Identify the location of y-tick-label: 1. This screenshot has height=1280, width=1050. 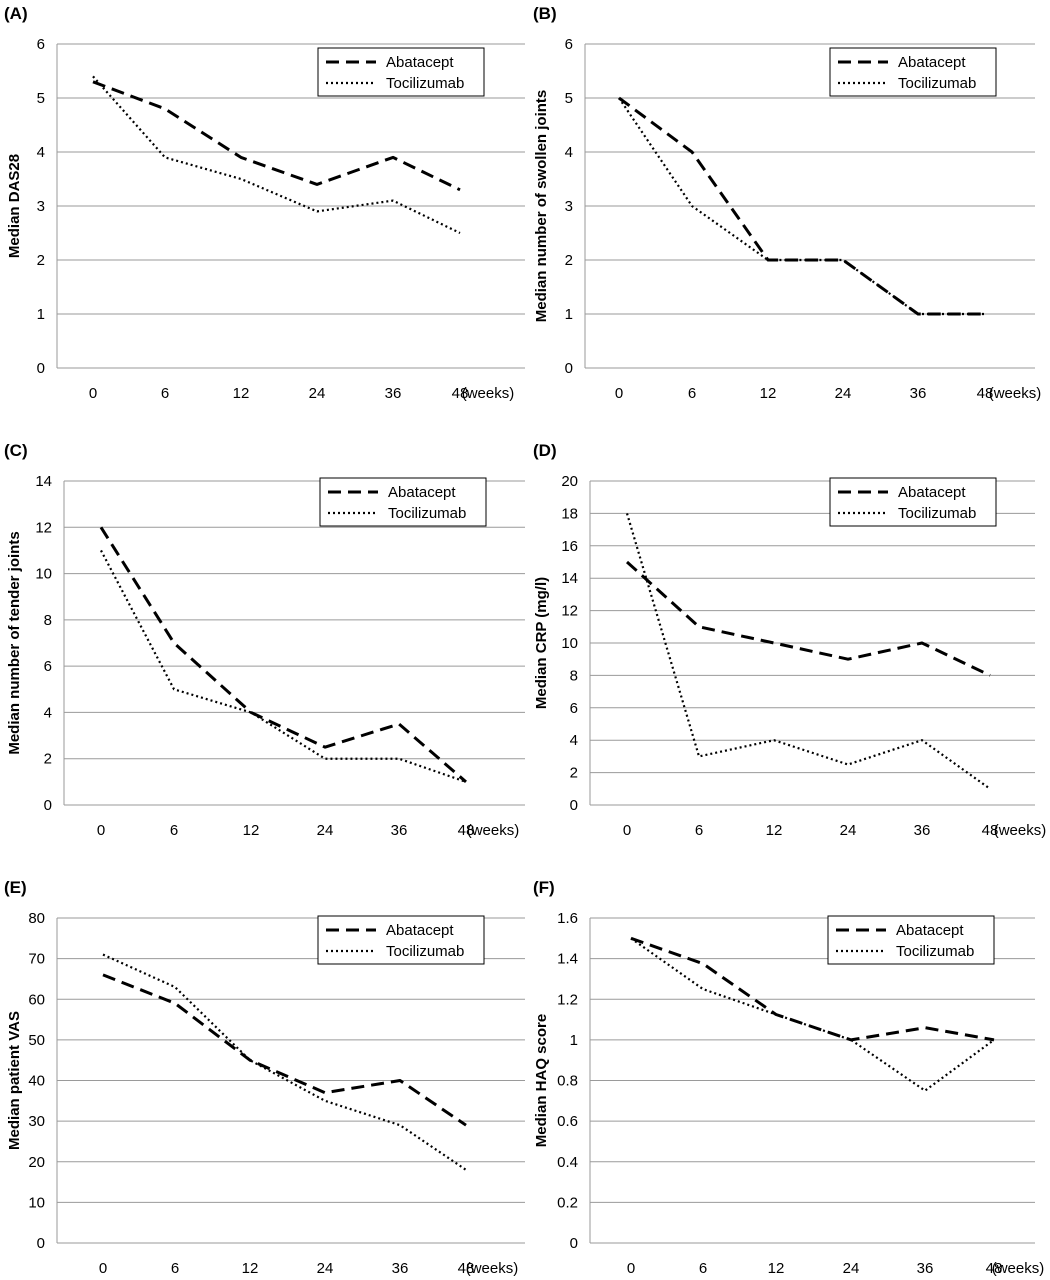
(574, 1040).